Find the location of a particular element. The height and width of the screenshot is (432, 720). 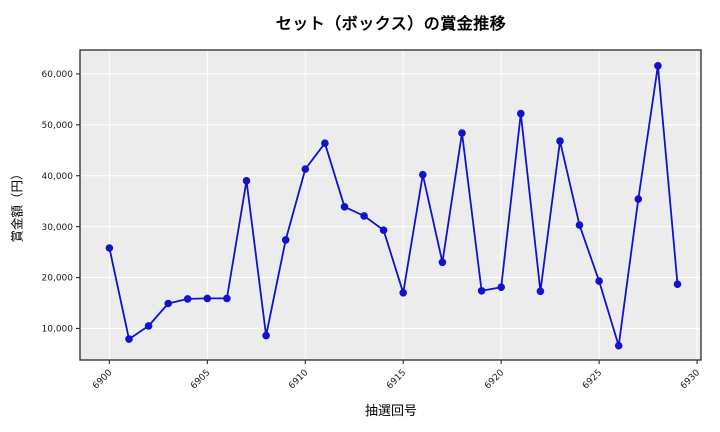

y-tick-label: 60,000 is located at coordinates (58, 75).